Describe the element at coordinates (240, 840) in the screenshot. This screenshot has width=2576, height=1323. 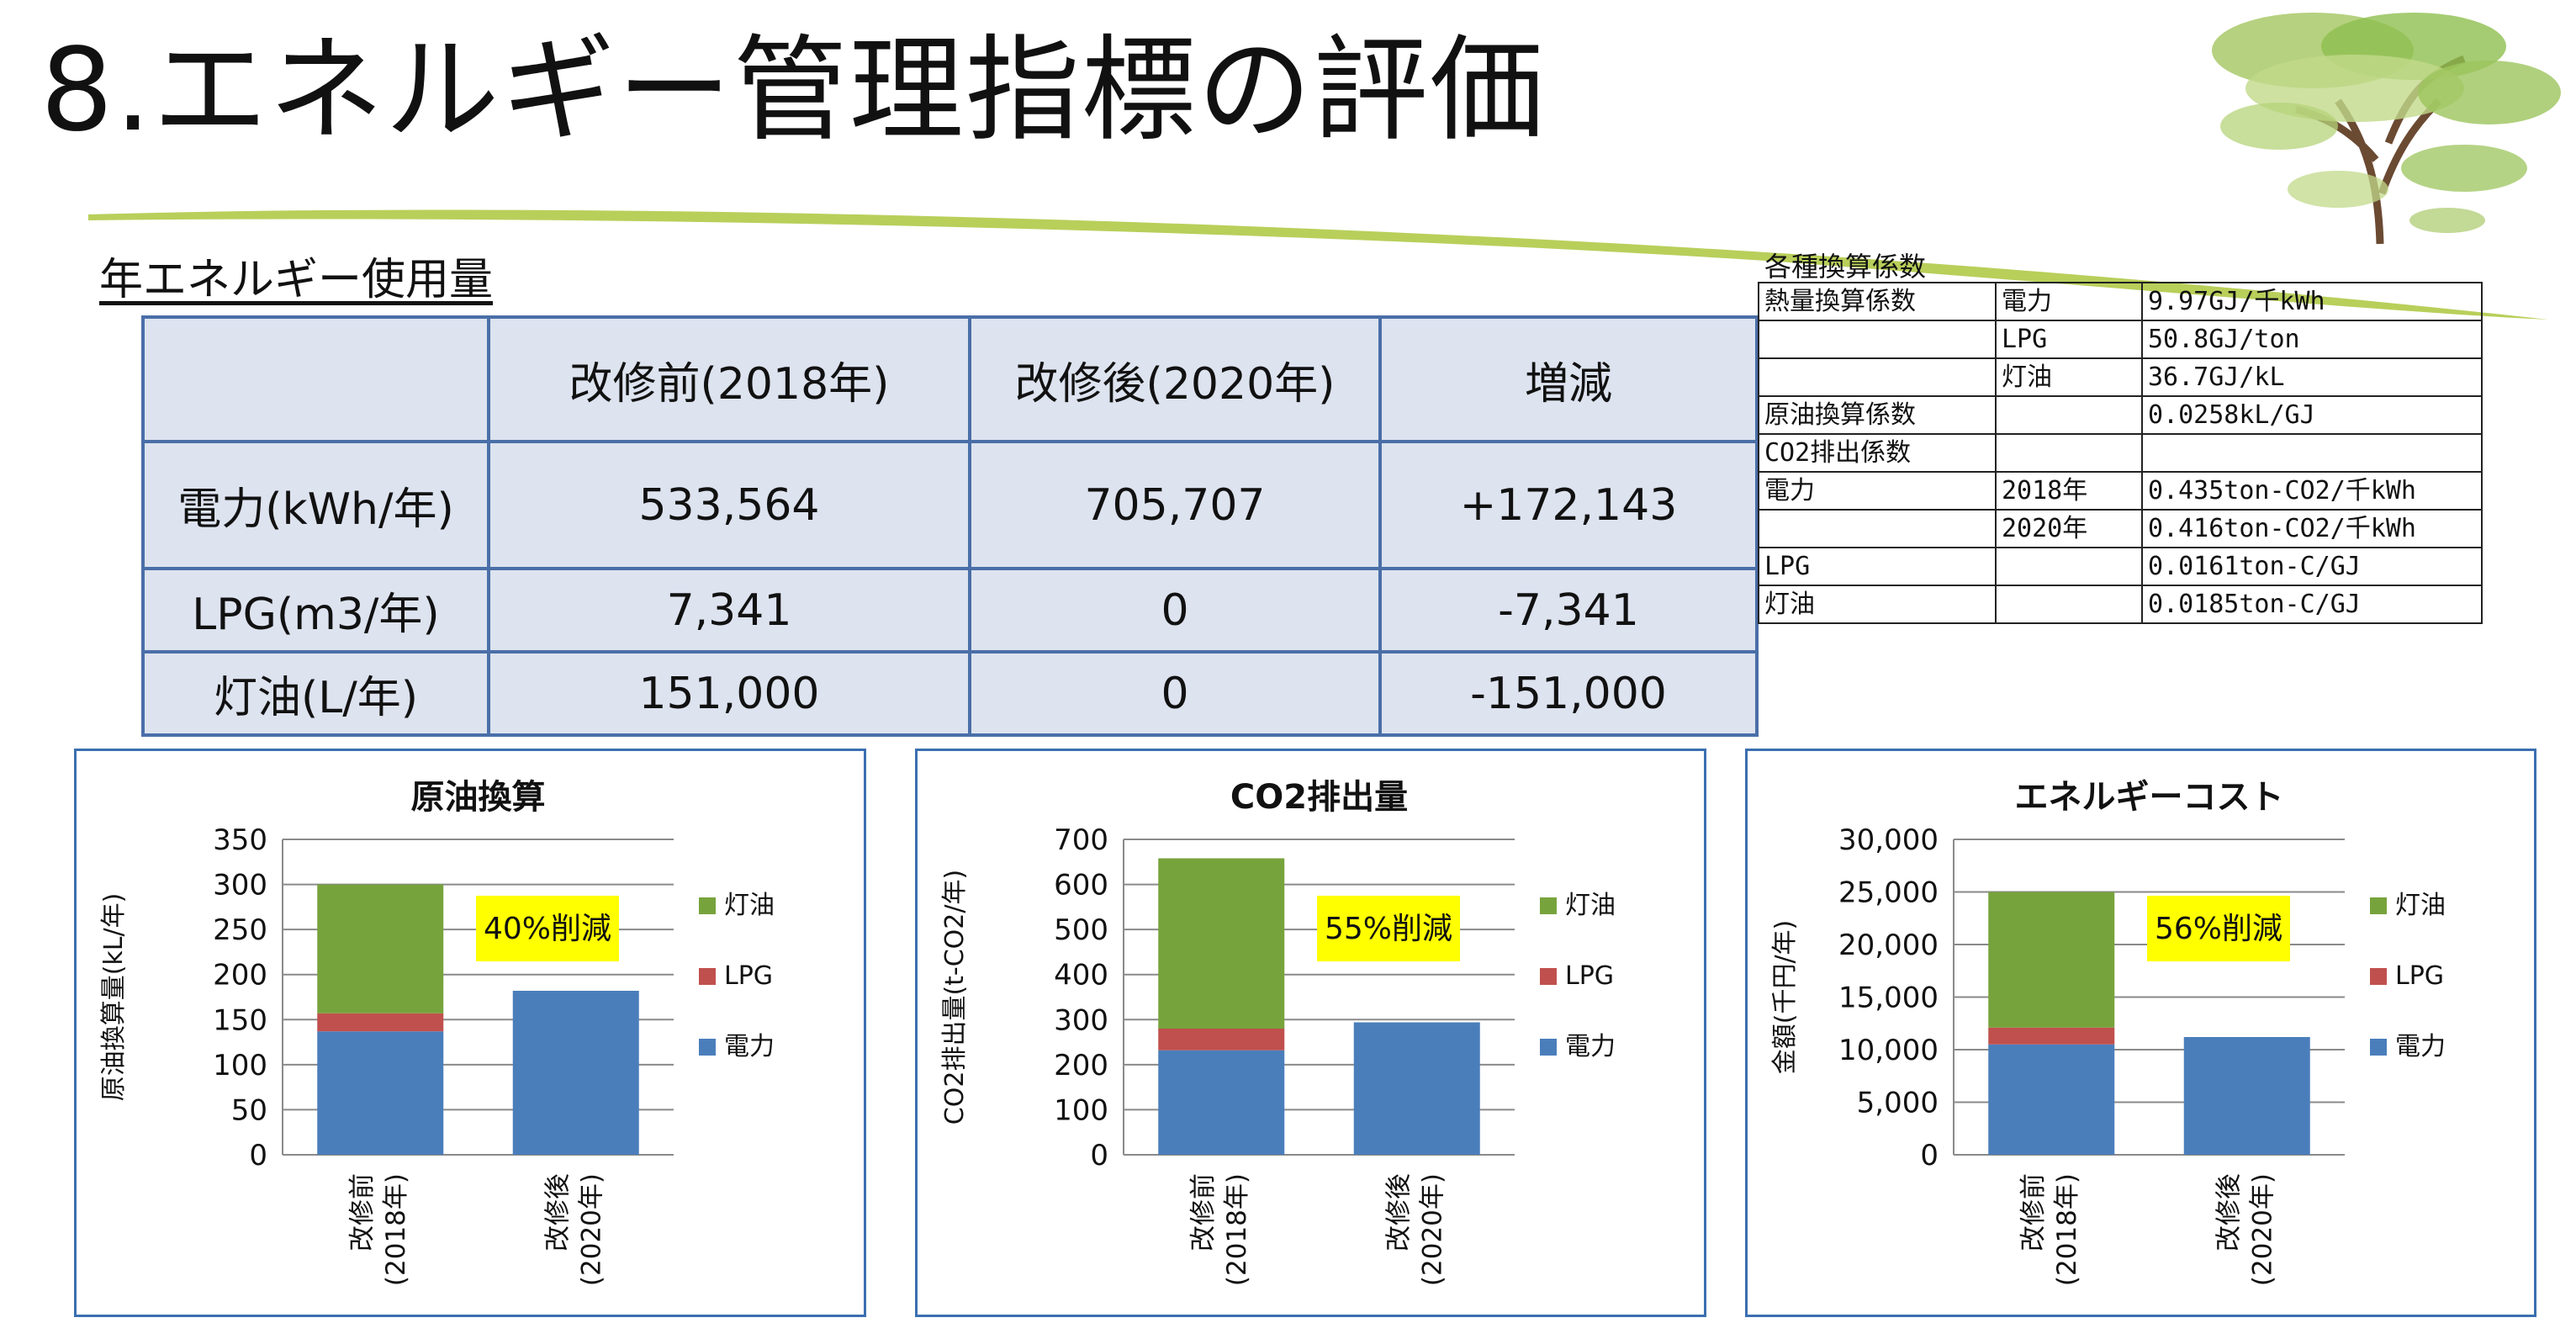
I see `y-tick-label: 350` at that location.